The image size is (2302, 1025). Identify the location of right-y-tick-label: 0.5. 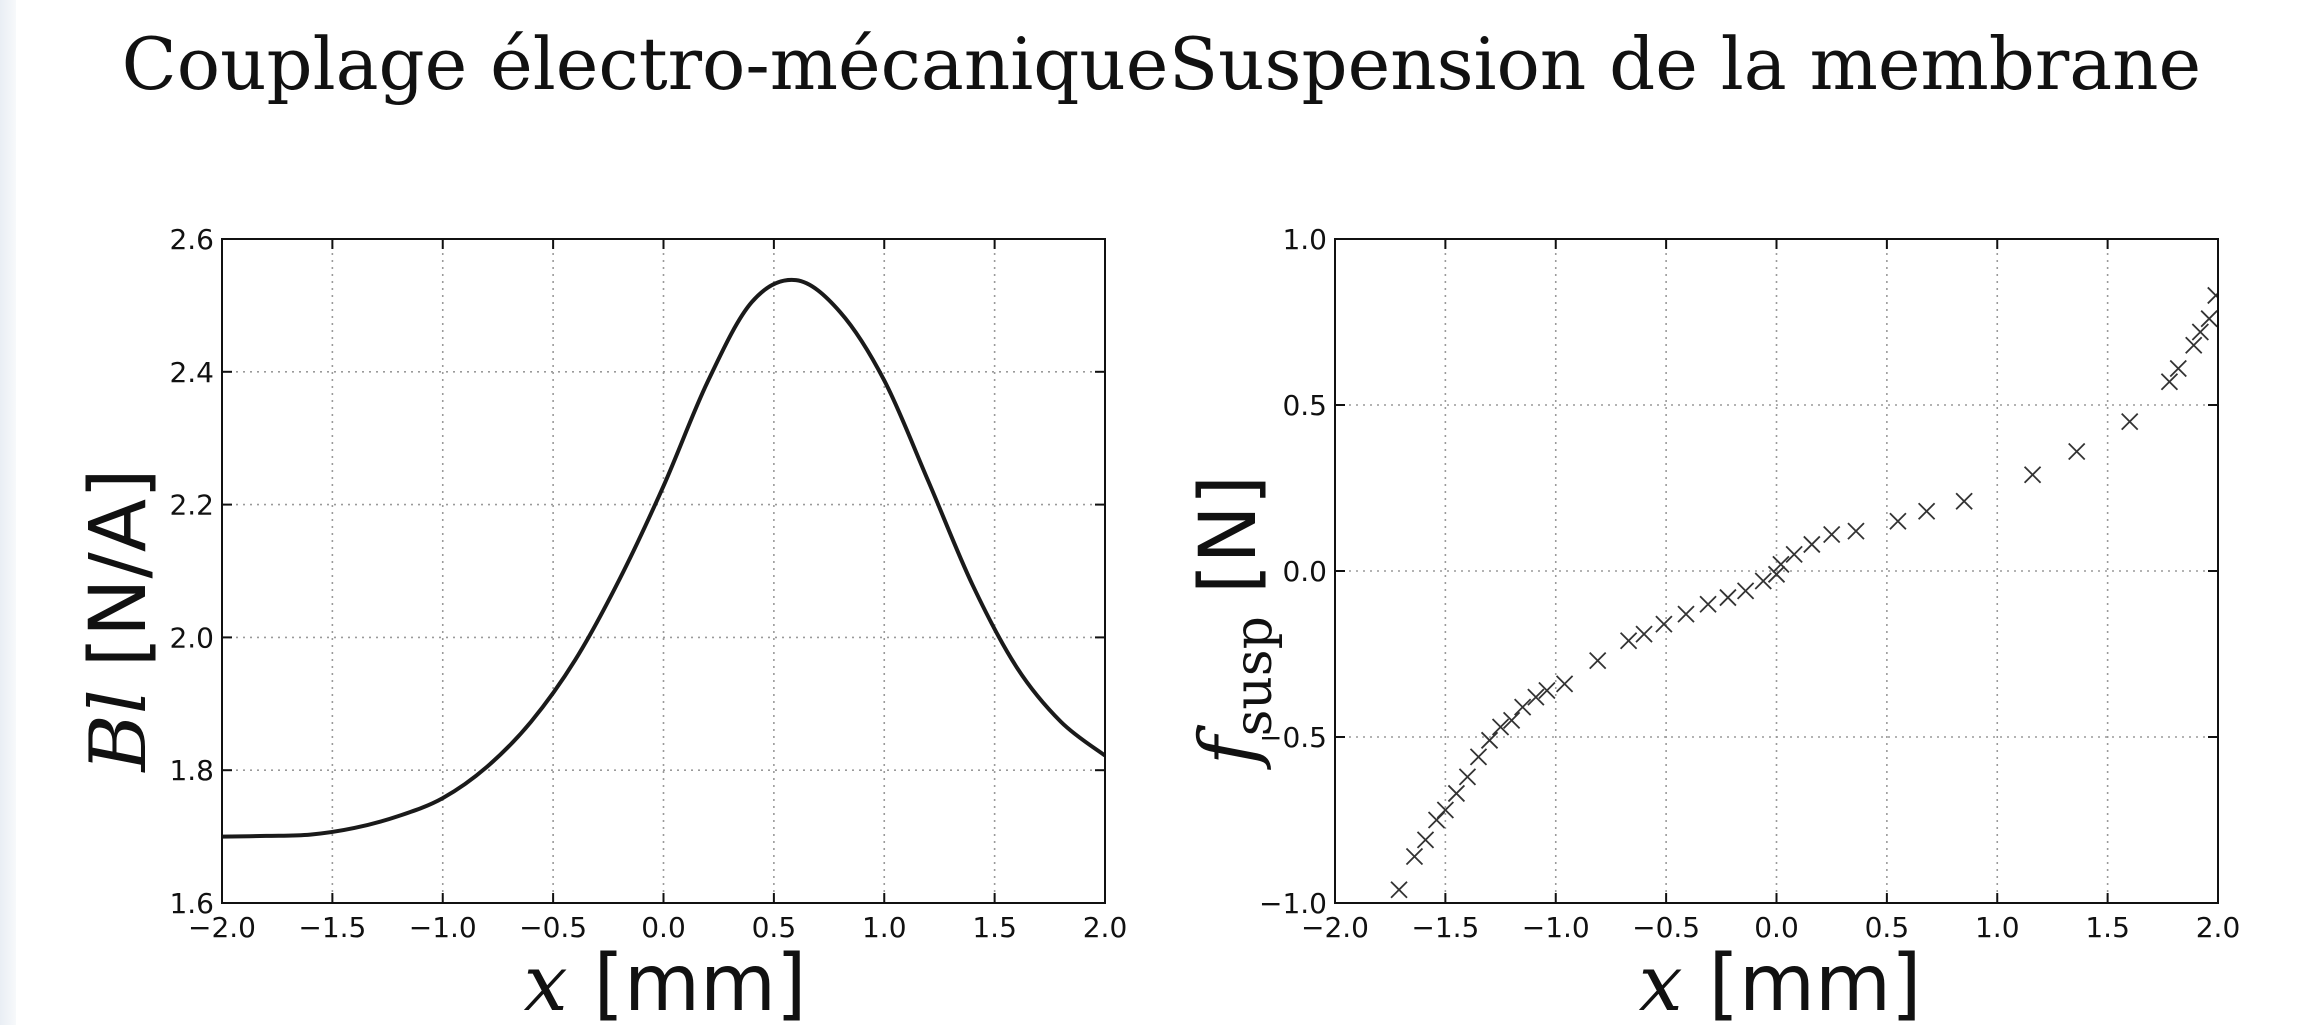
(1304, 405).